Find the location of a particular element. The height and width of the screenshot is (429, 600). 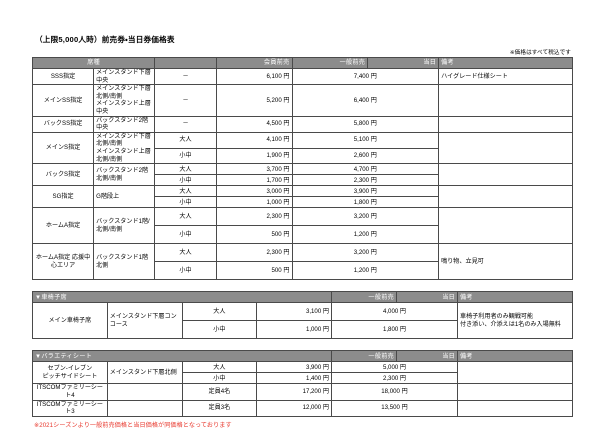

seat-name: ITSCOMファミリーシート3 is located at coordinates (70, 408).